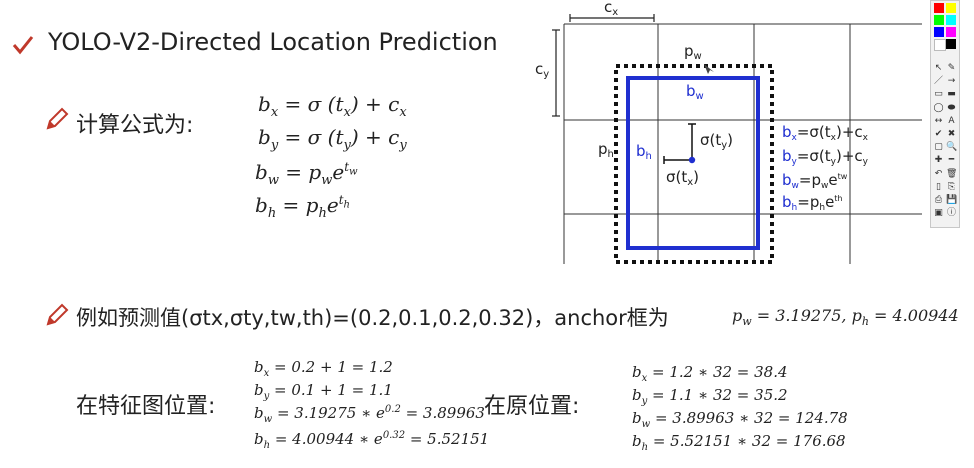 This screenshot has width=974, height=468. Describe the element at coordinates (938, 81) in the screenshot. I see `line-icon: ／` at that location.